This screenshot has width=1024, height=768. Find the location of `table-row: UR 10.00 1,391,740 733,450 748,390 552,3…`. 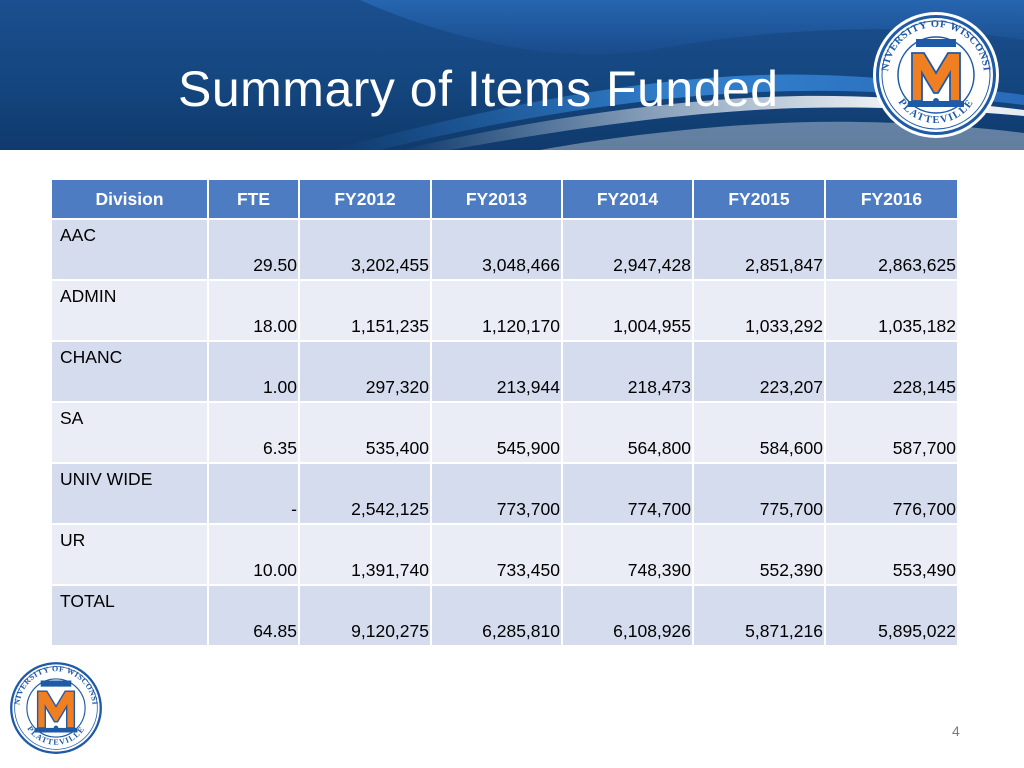

table-row: UR 10.00 1,391,740 733,450 748,390 552,3… is located at coordinates (504, 554).